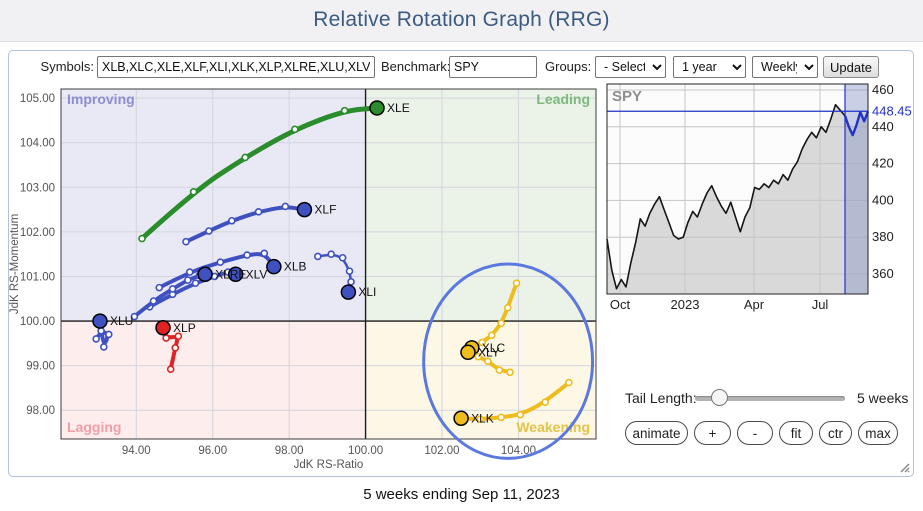  I want to click on rrg-marker-XLK, so click(461, 418).